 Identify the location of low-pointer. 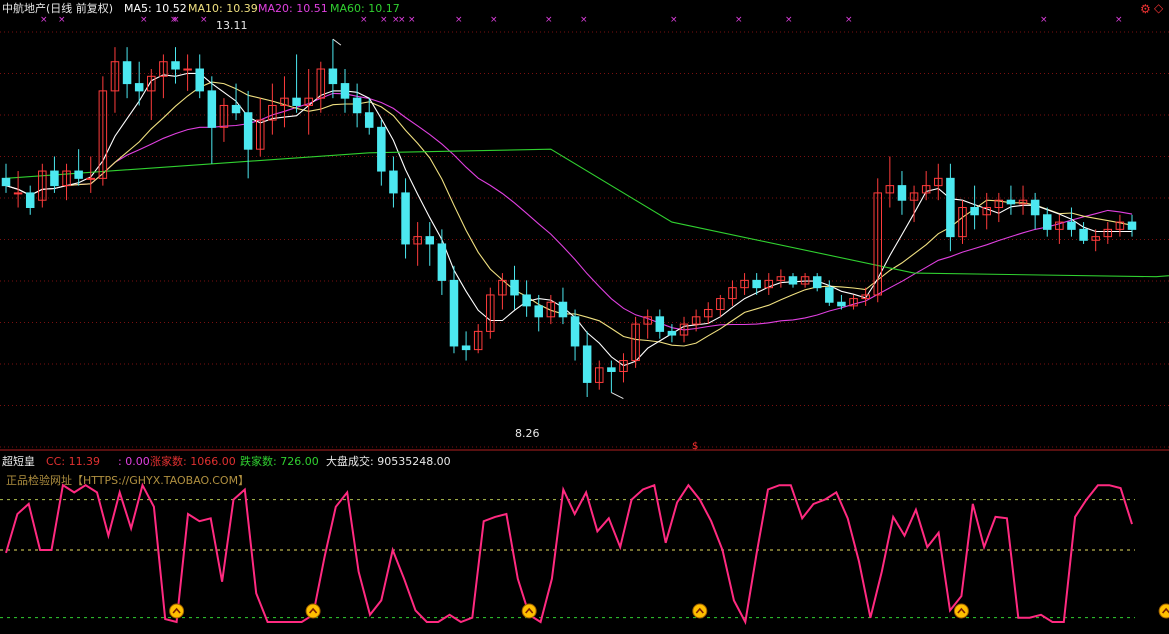
(617, 396).